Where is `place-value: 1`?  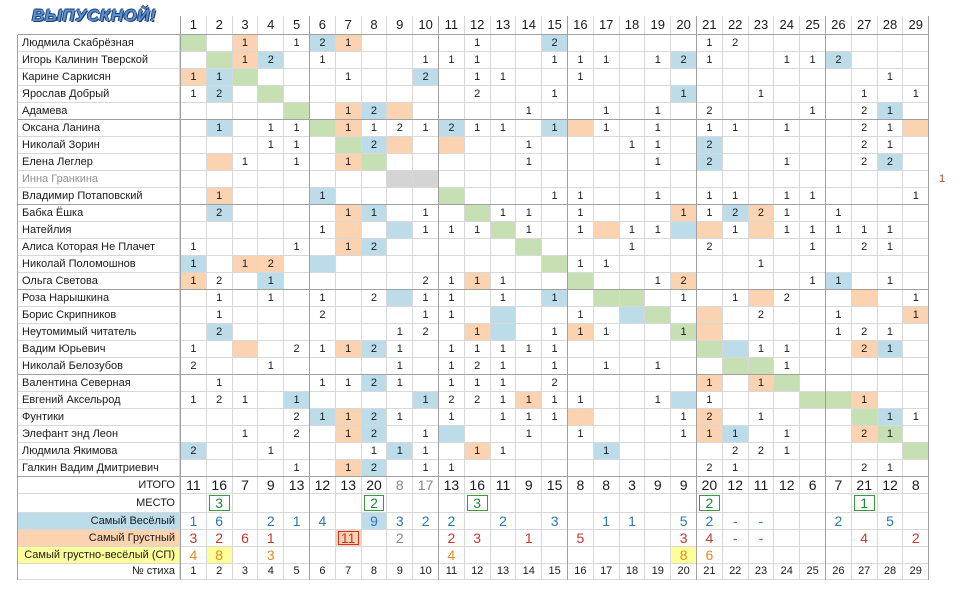 place-value: 1 is located at coordinates (864, 503).